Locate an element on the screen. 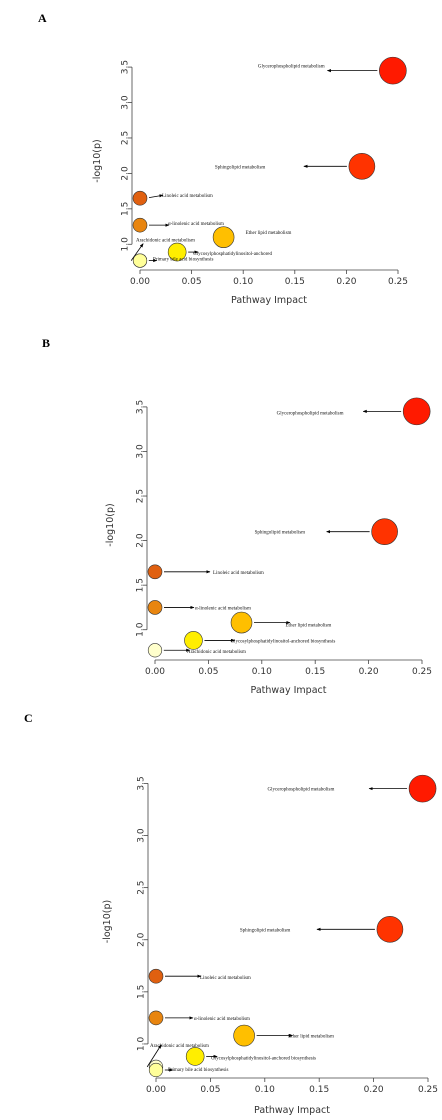  panel-label: A is located at coordinates (42, 18).